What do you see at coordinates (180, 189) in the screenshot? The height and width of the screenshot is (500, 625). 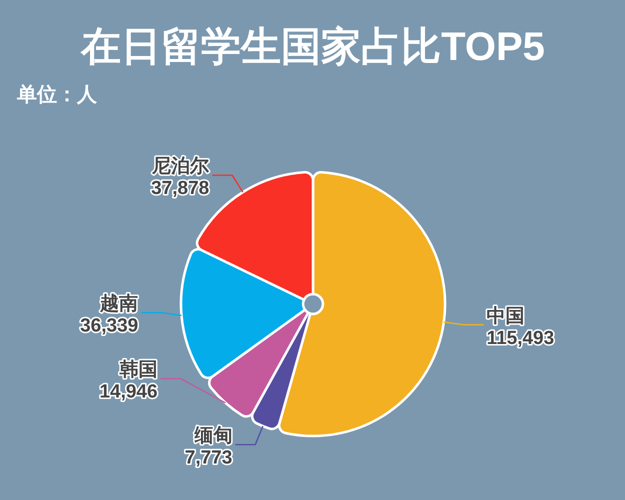 I see `data-label: 37,878` at bounding box center [180, 189].